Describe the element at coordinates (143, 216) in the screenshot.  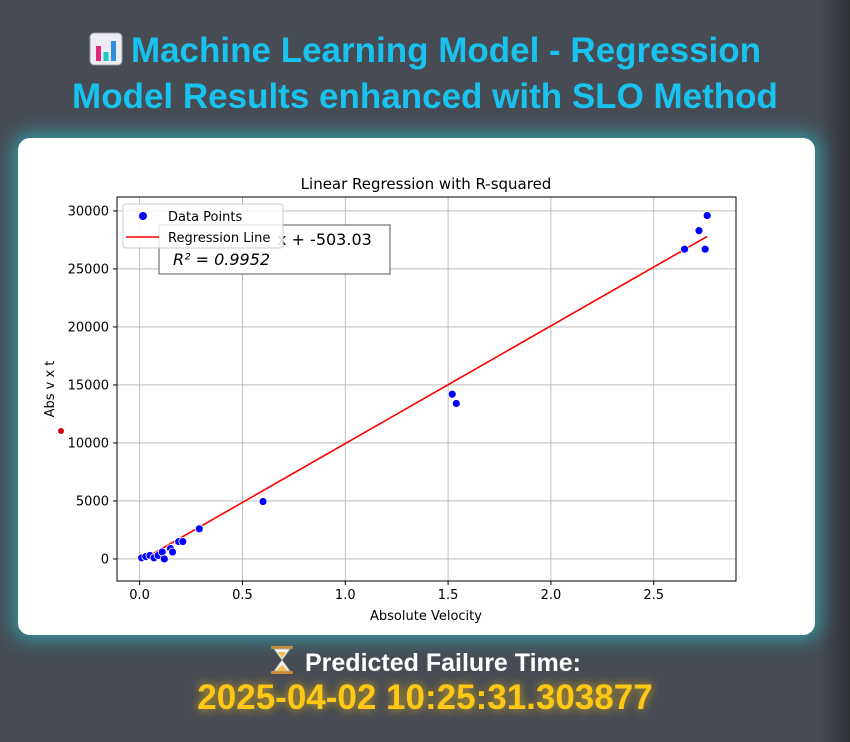
I see `legend-marker-points` at that location.